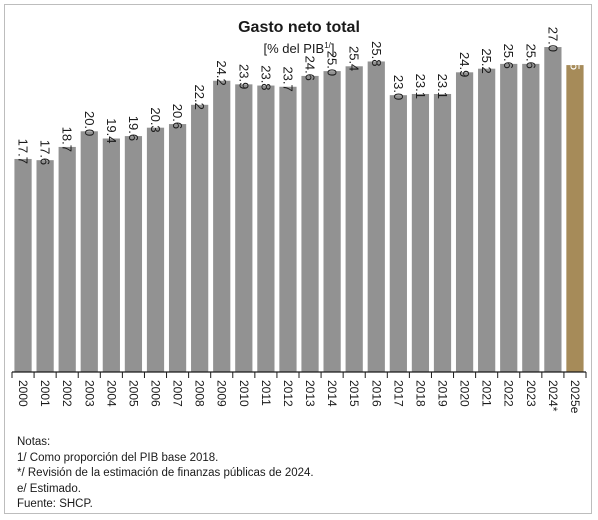 The image size is (598, 520). Describe the element at coordinates (49, 488) in the screenshot. I see `note-line-3: e/ Estimado.` at that location.